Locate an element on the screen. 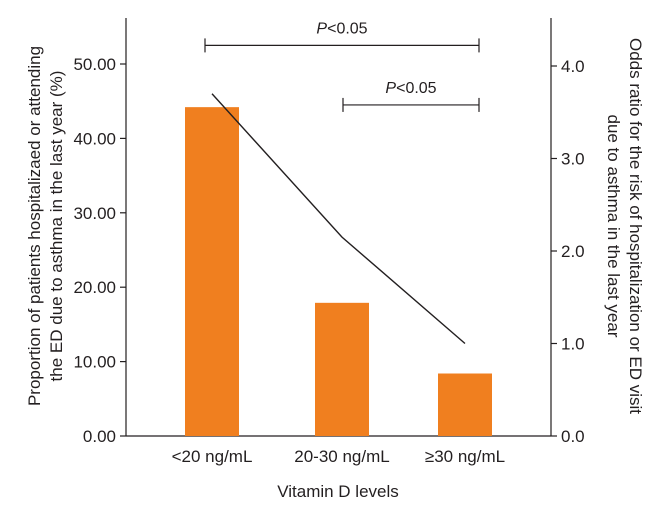 The image size is (657, 509). left-tick-label: 30.00 is located at coordinates (94, 213).